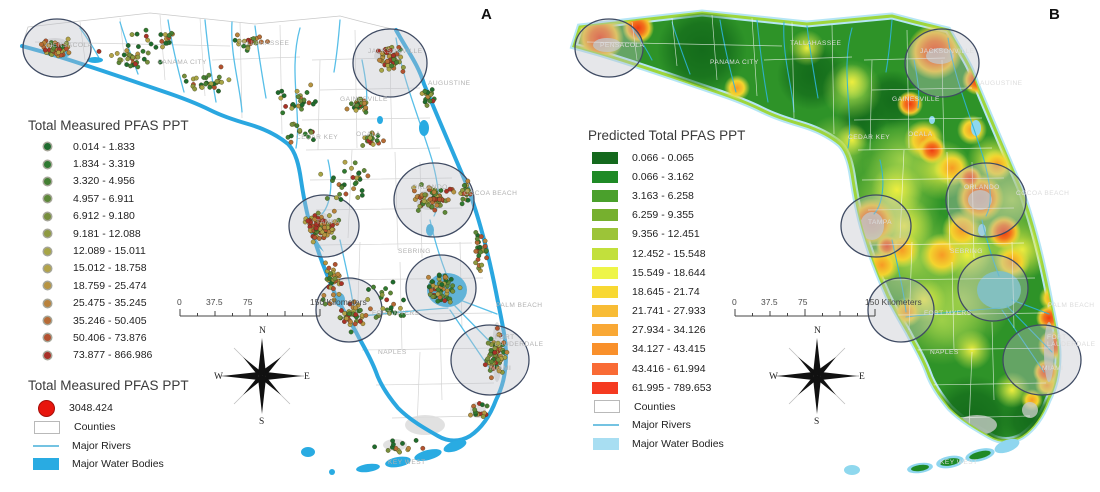 This screenshot has width=1100, height=492. I want to click on city-label: PENSACOLA, so click(622, 45).